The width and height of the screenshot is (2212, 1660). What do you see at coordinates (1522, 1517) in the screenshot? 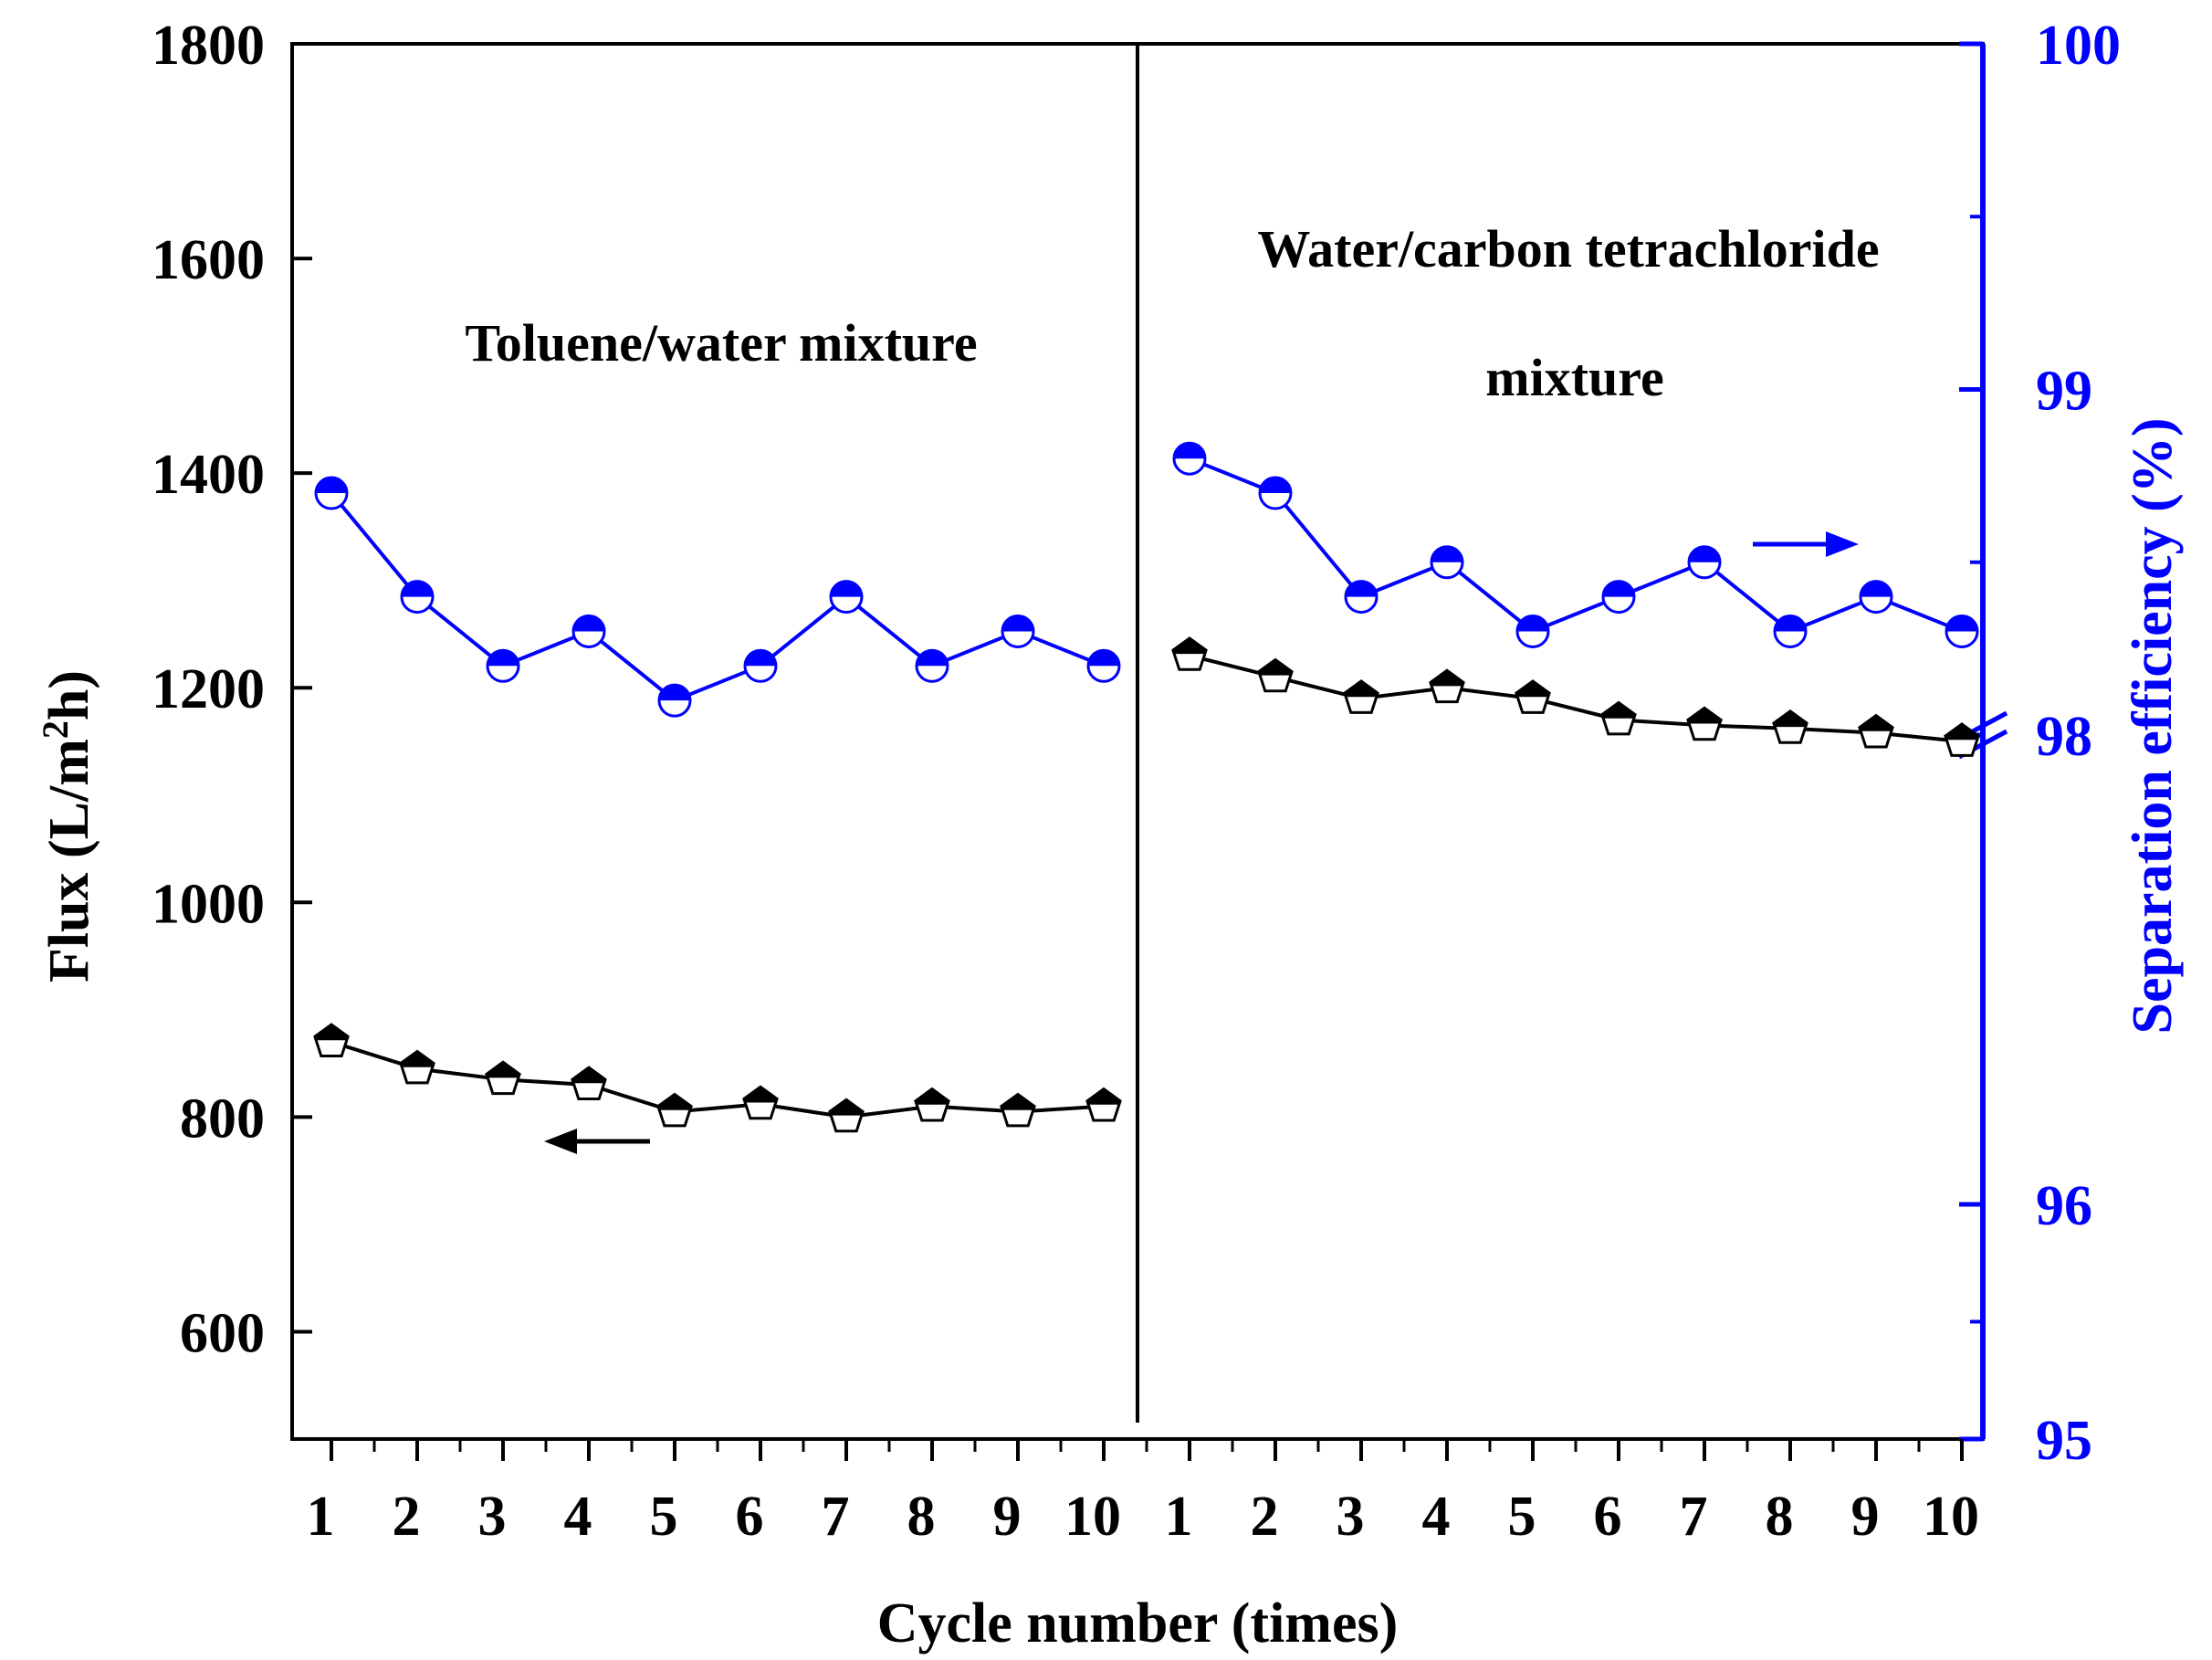
I see `x-tick-label: 5` at bounding box center [1522, 1517].